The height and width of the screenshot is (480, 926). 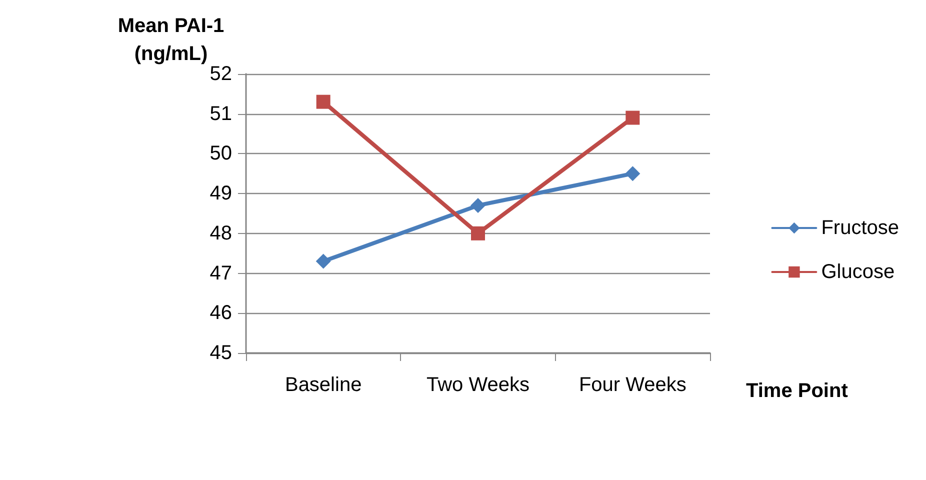 What do you see at coordinates (632, 385) in the screenshot?
I see `x-tick-label: Four Weeks` at bounding box center [632, 385].